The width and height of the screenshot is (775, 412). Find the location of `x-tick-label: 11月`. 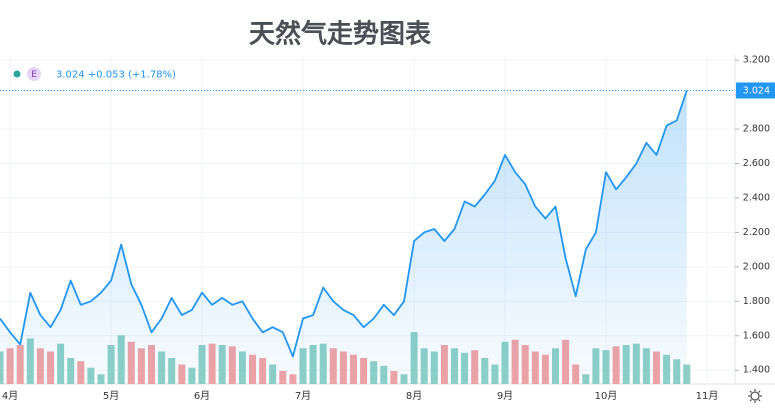

x-tick-label: 11月 is located at coordinates (707, 396).